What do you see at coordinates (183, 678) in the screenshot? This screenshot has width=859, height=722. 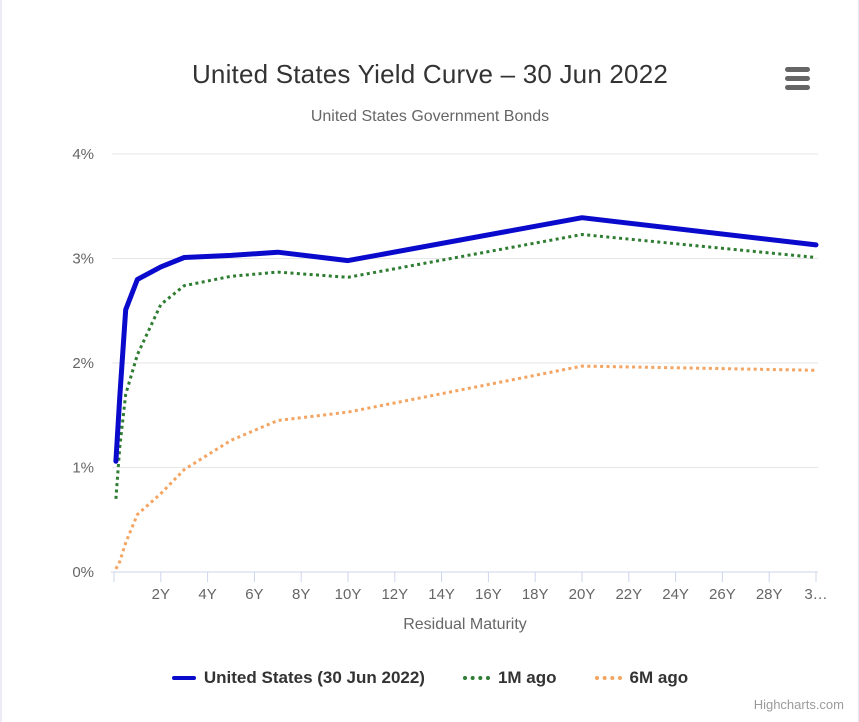 I see `legend-marker-solid-line` at bounding box center [183, 678].